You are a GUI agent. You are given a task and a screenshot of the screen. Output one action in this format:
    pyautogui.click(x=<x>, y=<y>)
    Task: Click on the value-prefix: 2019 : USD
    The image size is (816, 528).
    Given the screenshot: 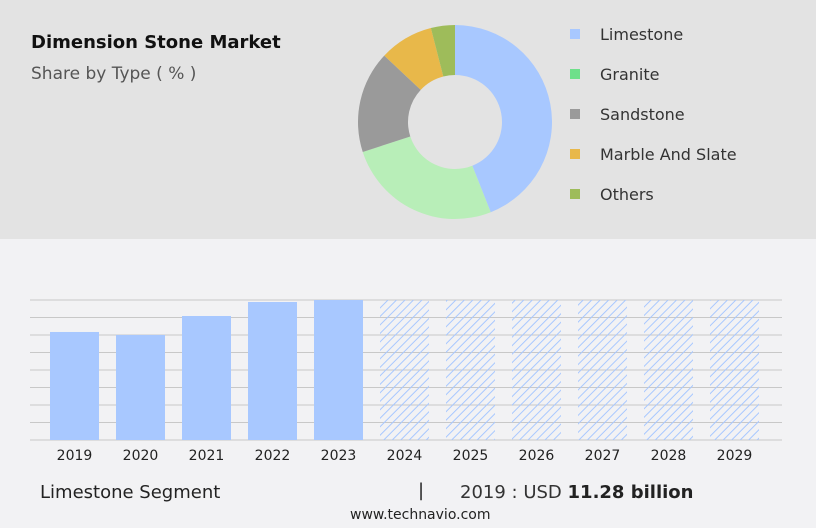 What is the action you would take?
    pyautogui.click(x=511, y=492)
    